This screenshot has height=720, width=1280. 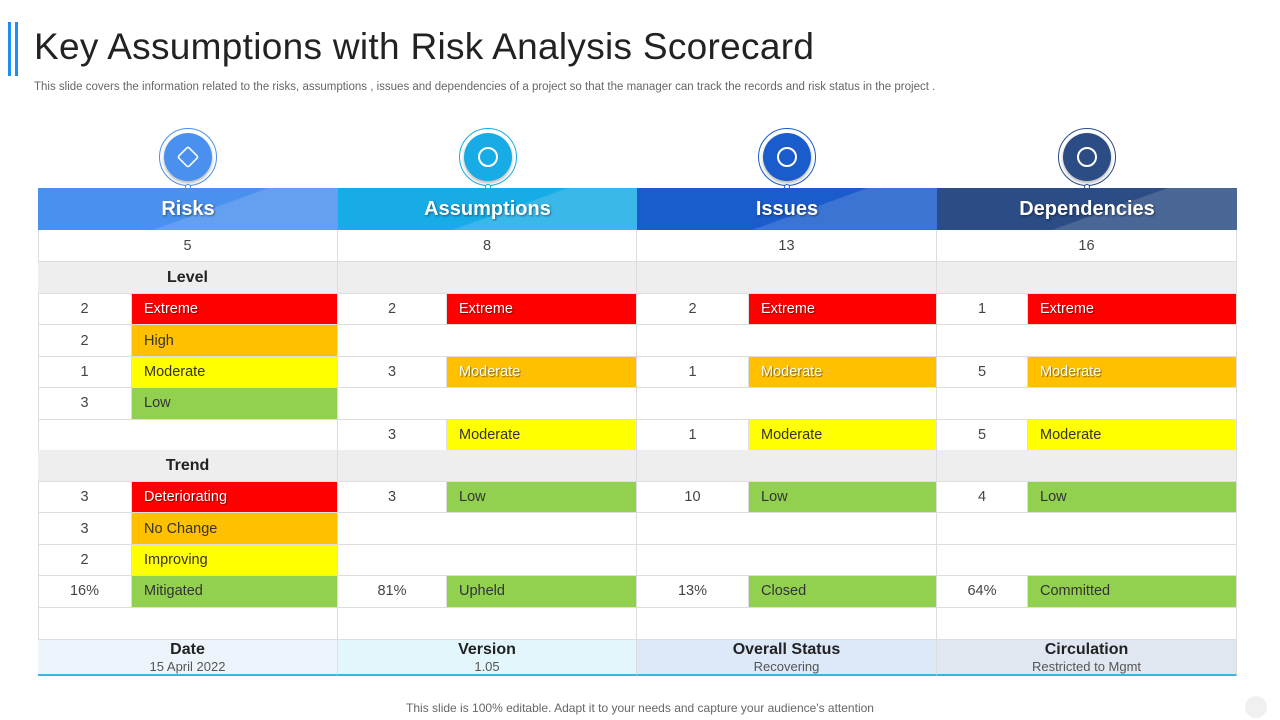 What do you see at coordinates (188, 278) in the screenshot?
I see `section-label: Level` at bounding box center [188, 278].